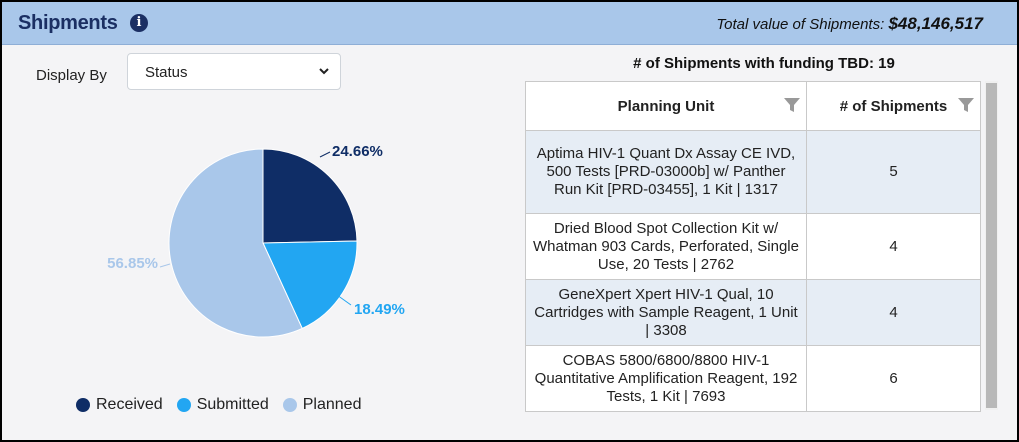 This screenshot has height=442, width=1019. What do you see at coordinates (71, 75) in the screenshot?
I see `display-by-label: Display By` at bounding box center [71, 75].